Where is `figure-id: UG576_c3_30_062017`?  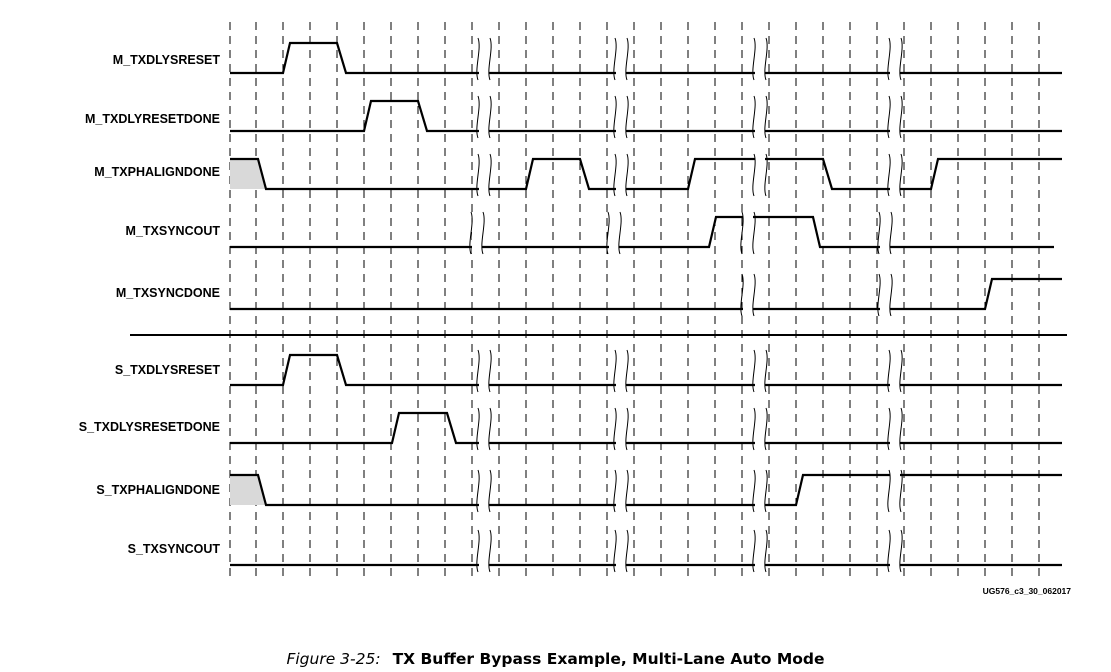 figure-id: UG576_c3_30_062017 is located at coordinates (1027, 591).